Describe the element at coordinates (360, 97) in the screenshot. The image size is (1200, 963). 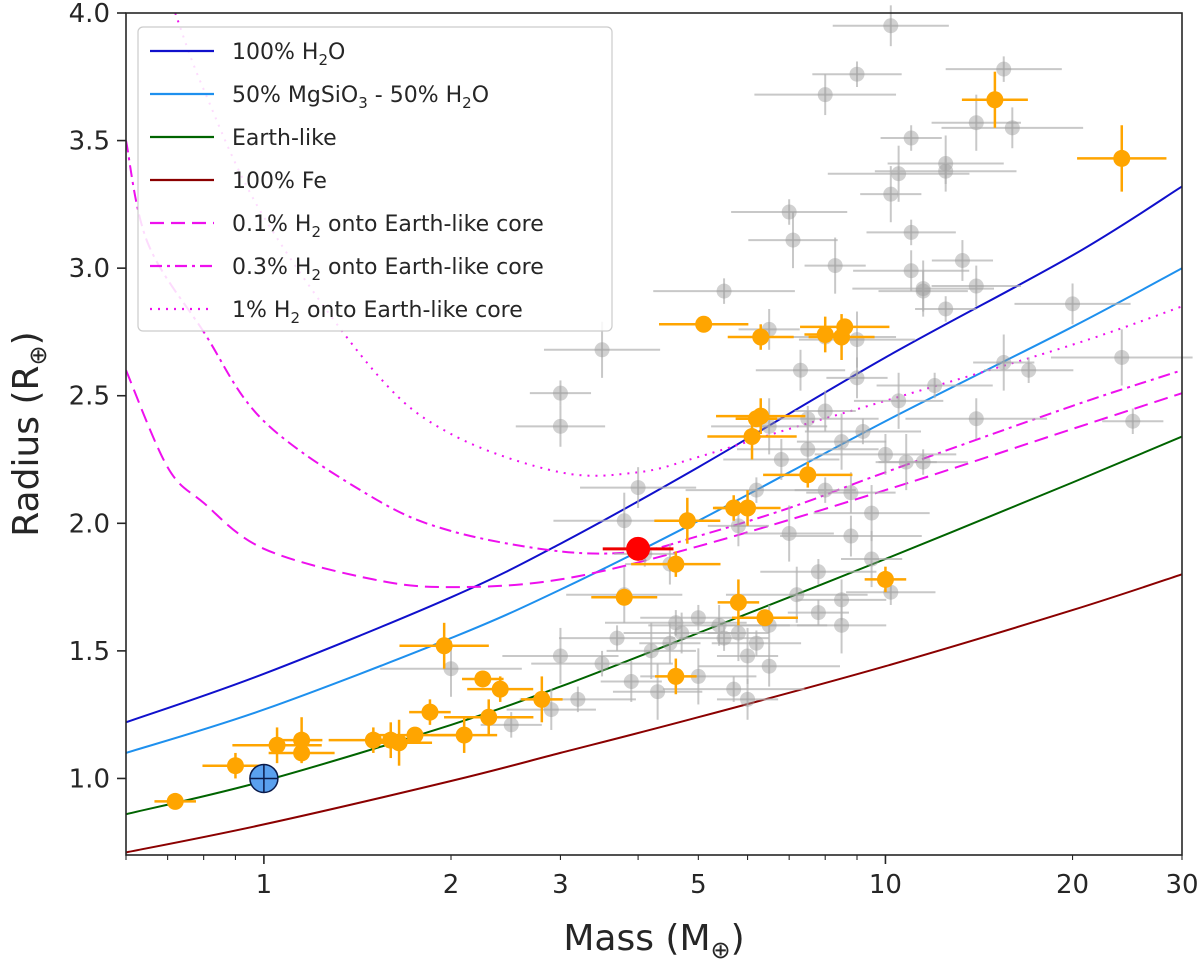
I see `legend-label: 50% MgSiO3 - 50% H2O` at that location.